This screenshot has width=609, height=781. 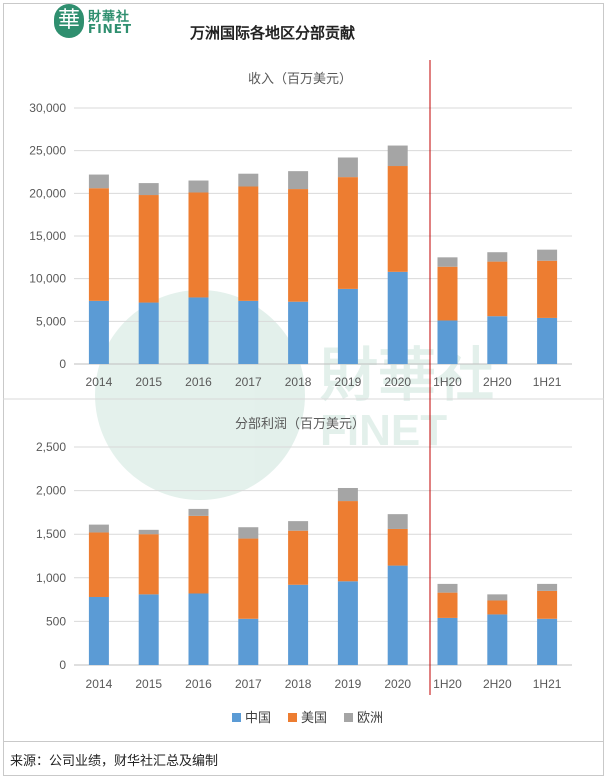 I want to click on profit-x-tick-label: 1H20, so click(x=447, y=684).